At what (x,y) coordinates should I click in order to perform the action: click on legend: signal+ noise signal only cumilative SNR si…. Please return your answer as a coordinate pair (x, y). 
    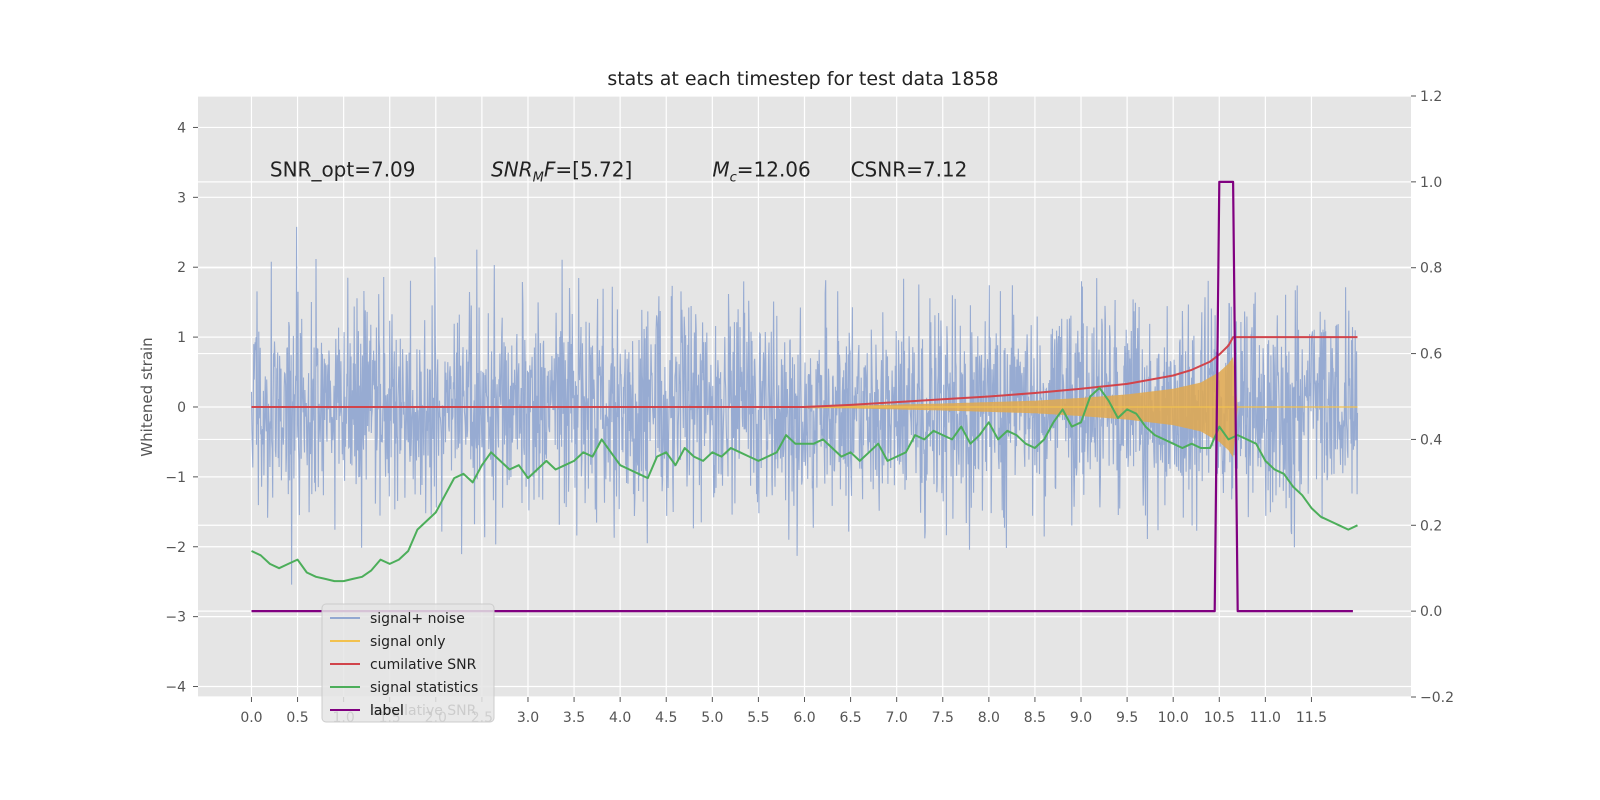
    Looking at the image, I should click on (408, 663).